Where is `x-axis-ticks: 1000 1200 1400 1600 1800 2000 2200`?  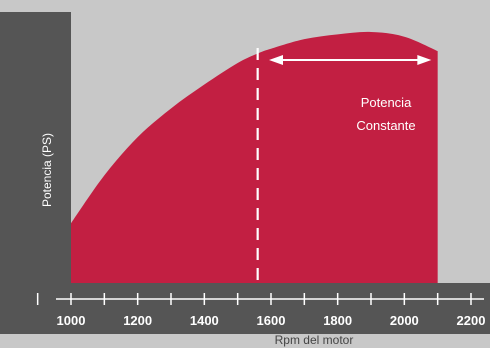
x-axis-ticks: 1000 1200 1400 1600 1800 2000 2200 is located at coordinates (261, 310).